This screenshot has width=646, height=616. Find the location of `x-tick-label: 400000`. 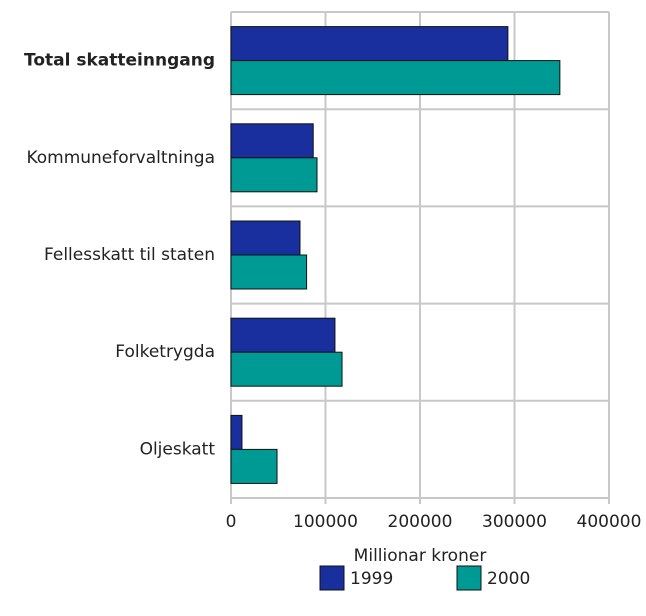

x-tick-label: 400000 is located at coordinates (609, 522).